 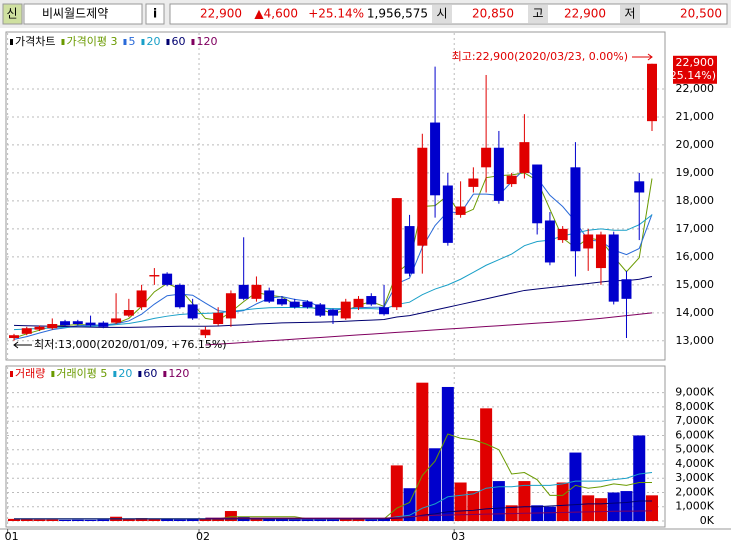 What do you see at coordinates (276, 14) in the screenshot?
I see `change: ▲4,600` at bounding box center [276, 14].